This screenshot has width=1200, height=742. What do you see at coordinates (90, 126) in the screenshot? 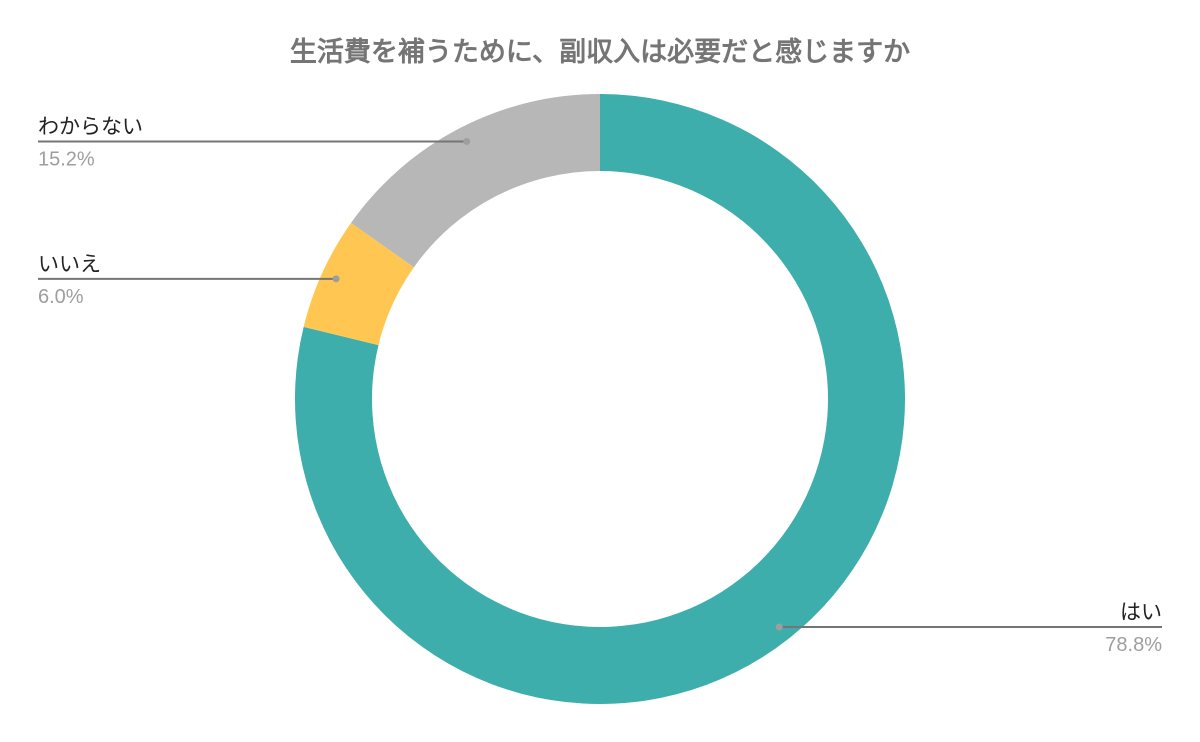
I see `slice-label-2: わからない` at bounding box center [90, 126].